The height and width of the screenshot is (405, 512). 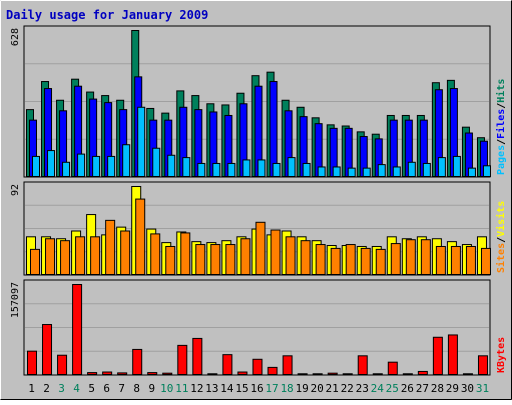 What do you see at coordinates (181, 388) in the screenshot?
I see `x-tick-label: 11` at bounding box center [181, 388].